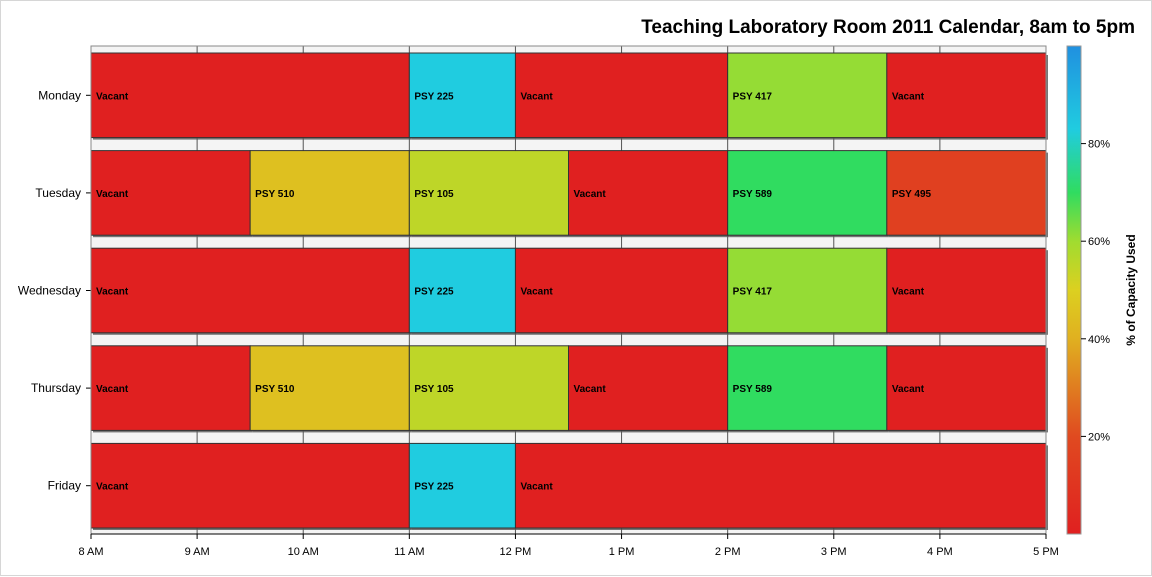  What do you see at coordinates (834, 552) in the screenshot?
I see `x-tick-label: 3 PM` at bounding box center [834, 552].